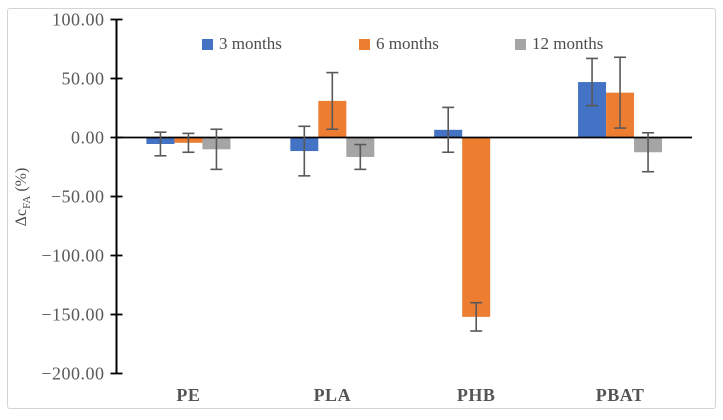 The image size is (723, 420). Describe the element at coordinates (27, 202) in the screenshot. I see `y-axis-title-subscript: FA` at that location.